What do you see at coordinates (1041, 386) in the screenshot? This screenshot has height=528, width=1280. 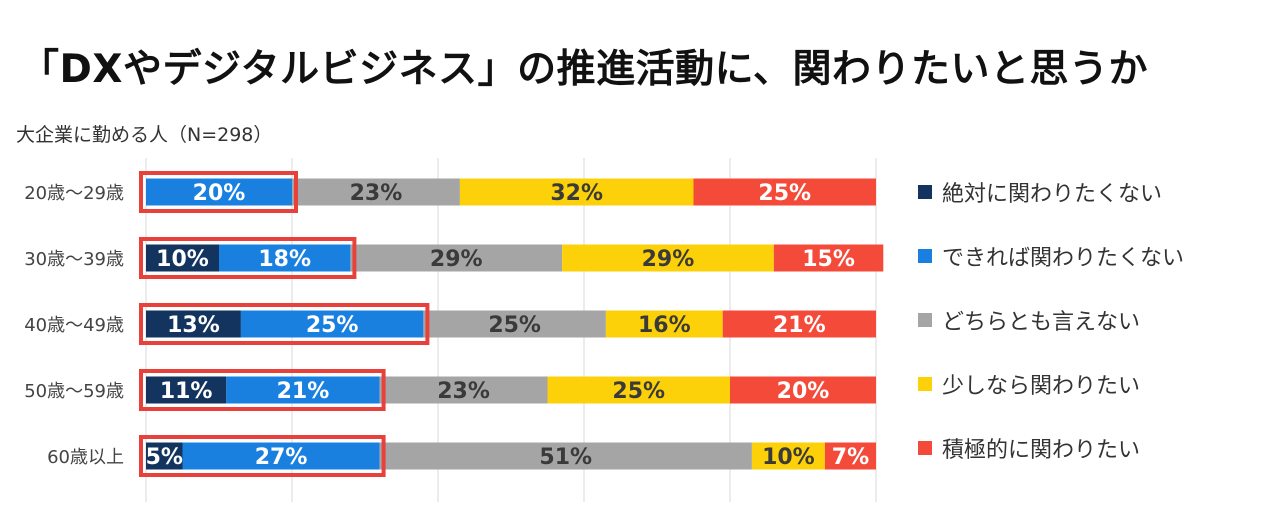 I see `legend-label: 少しなら関わりたい` at bounding box center [1041, 386].